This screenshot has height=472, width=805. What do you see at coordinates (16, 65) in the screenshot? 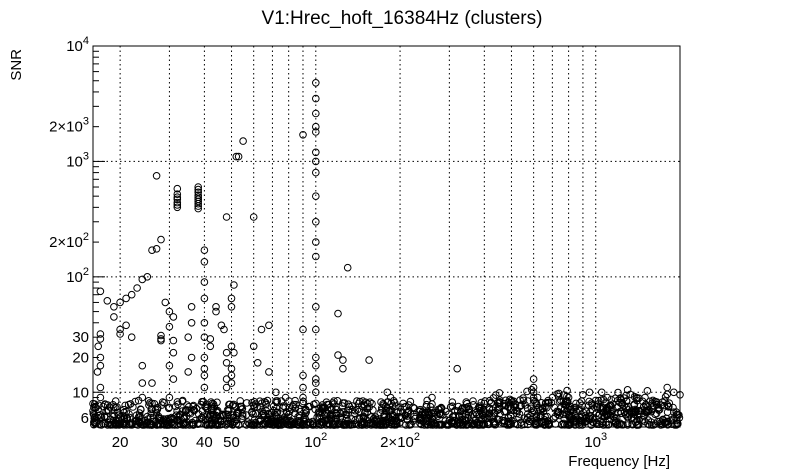
I see `y-axis-label: SNR` at bounding box center [16, 65].